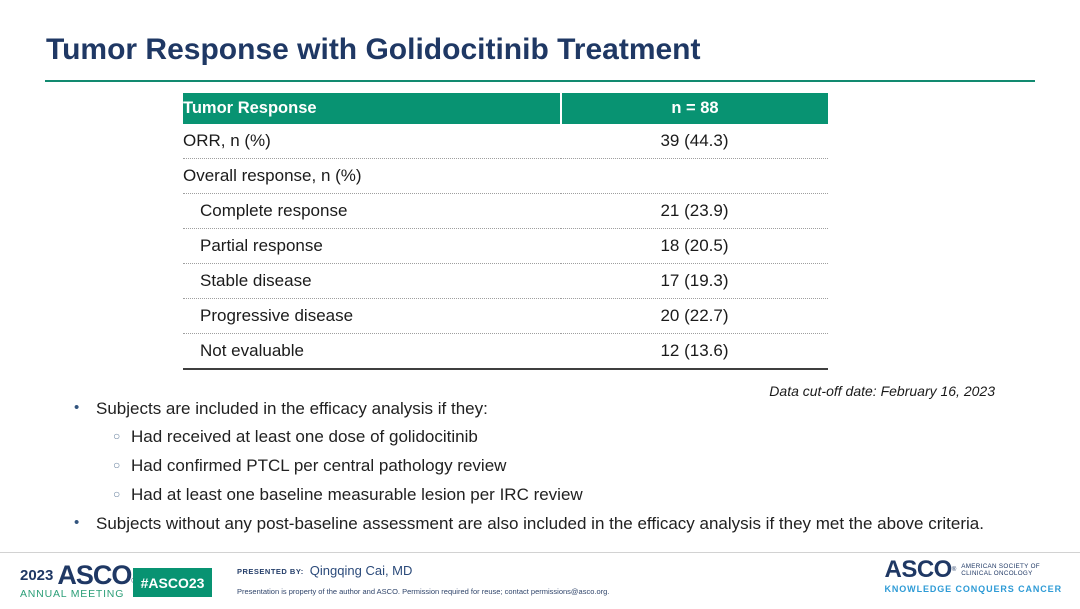  What do you see at coordinates (694, 108) in the screenshot?
I see `table-header-n: n = 88` at bounding box center [694, 108].